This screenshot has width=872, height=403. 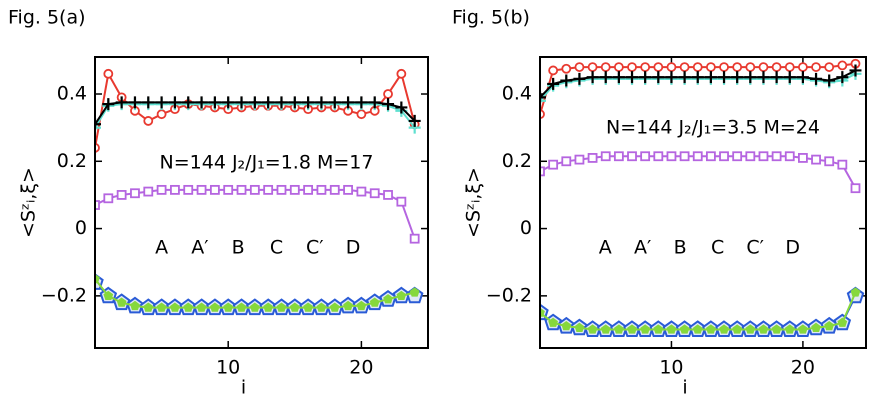 I want to click on legend-entry: C, so click(x=276, y=248).